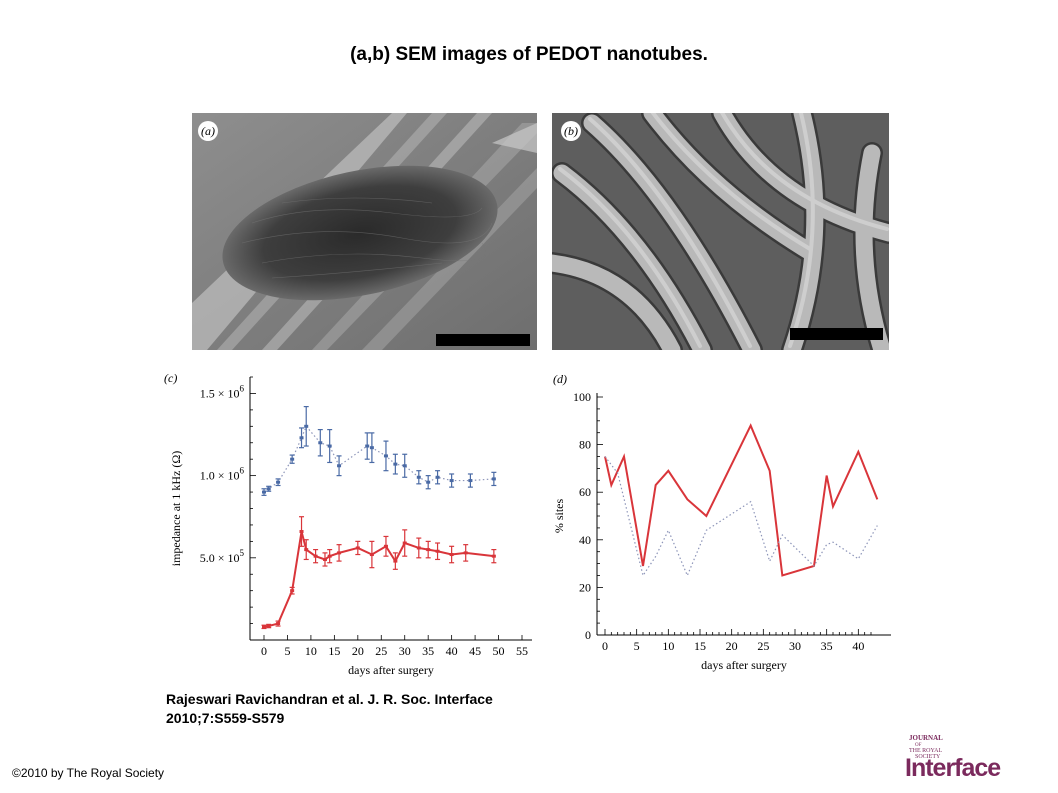 Image resolution: width=1058 pixels, height=793 pixels. Describe the element at coordinates (585, 492) in the screenshot. I see `y-tick-label: 60` at that location.